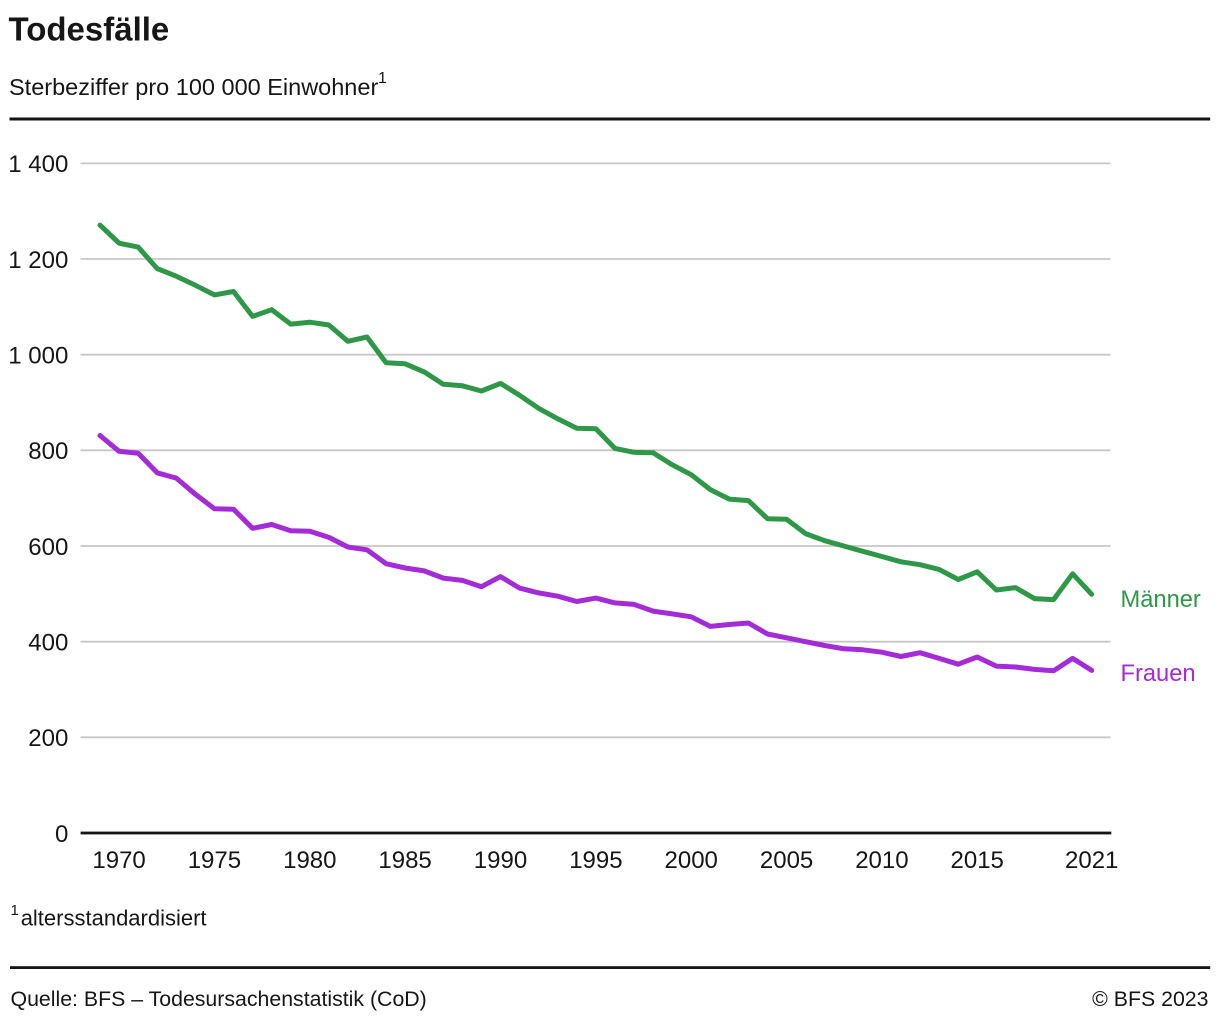 The width and height of the screenshot is (1220, 1020). Describe the element at coordinates (118, 860) in the screenshot. I see `svg-text: 1970` at that location.